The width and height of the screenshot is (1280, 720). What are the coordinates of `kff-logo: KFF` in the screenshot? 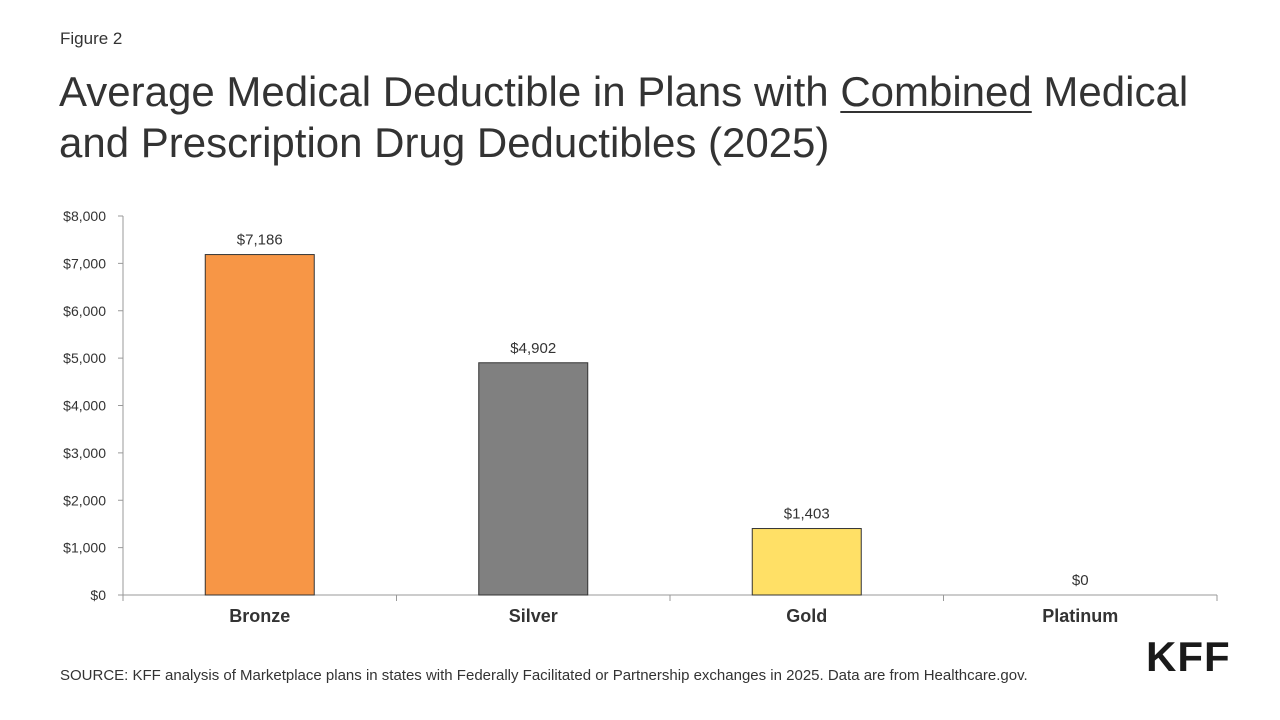 It's located at (1188, 656).